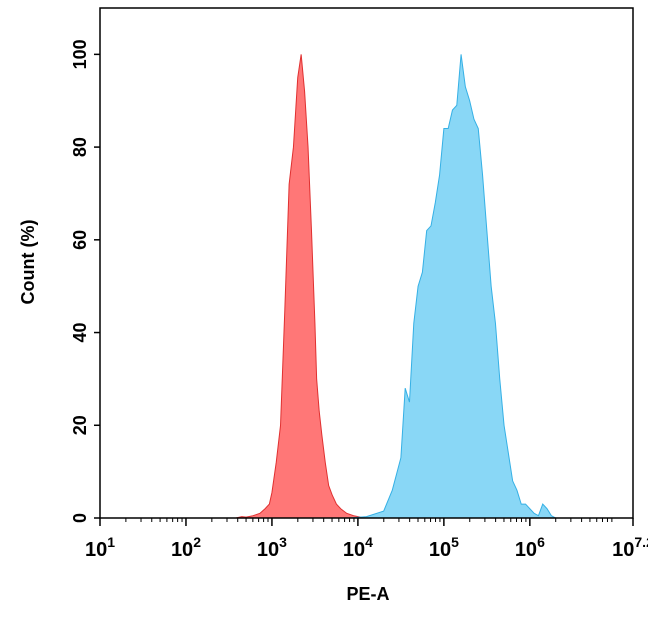  Describe the element at coordinates (186, 547) in the screenshot. I see `x-tick-label: 10²` at that location.